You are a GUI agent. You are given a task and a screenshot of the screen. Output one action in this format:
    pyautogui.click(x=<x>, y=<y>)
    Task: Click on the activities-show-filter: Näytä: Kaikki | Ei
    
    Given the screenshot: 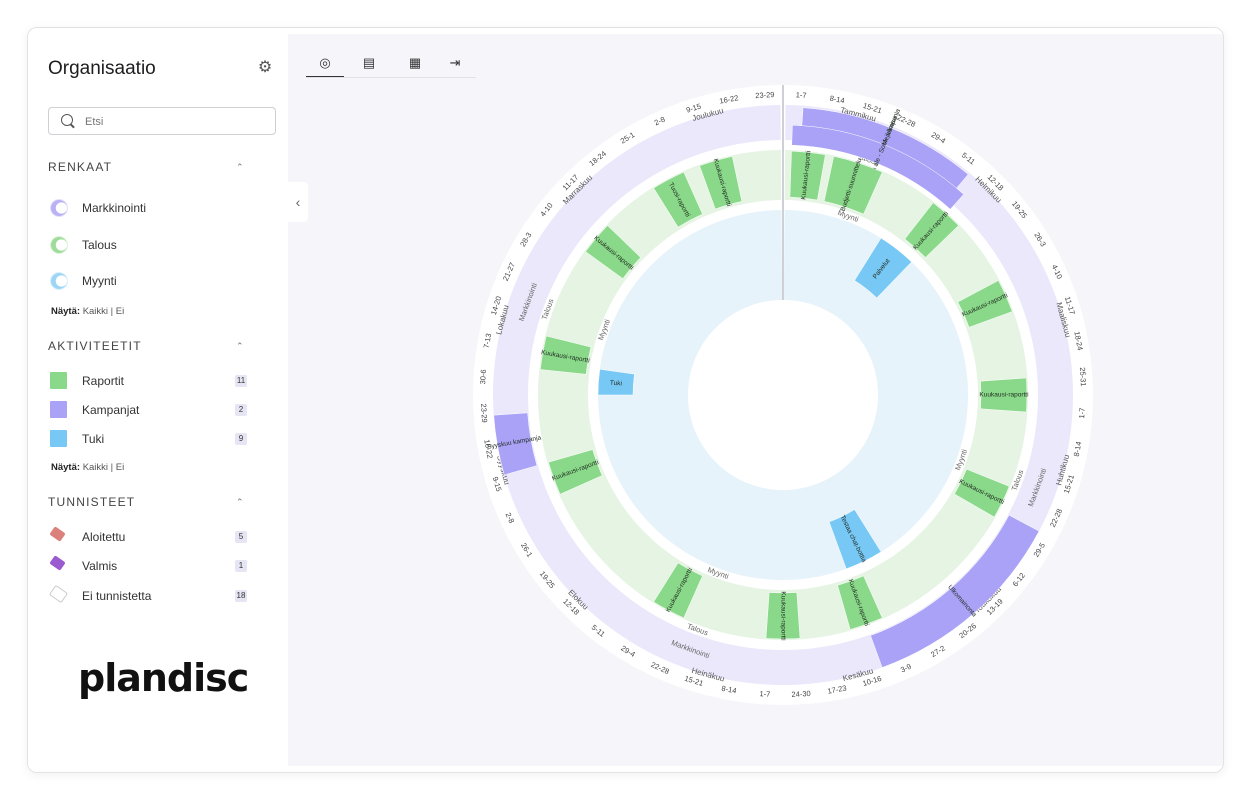 What is the action you would take?
    pyautogui.click(x=87, y=467)
    